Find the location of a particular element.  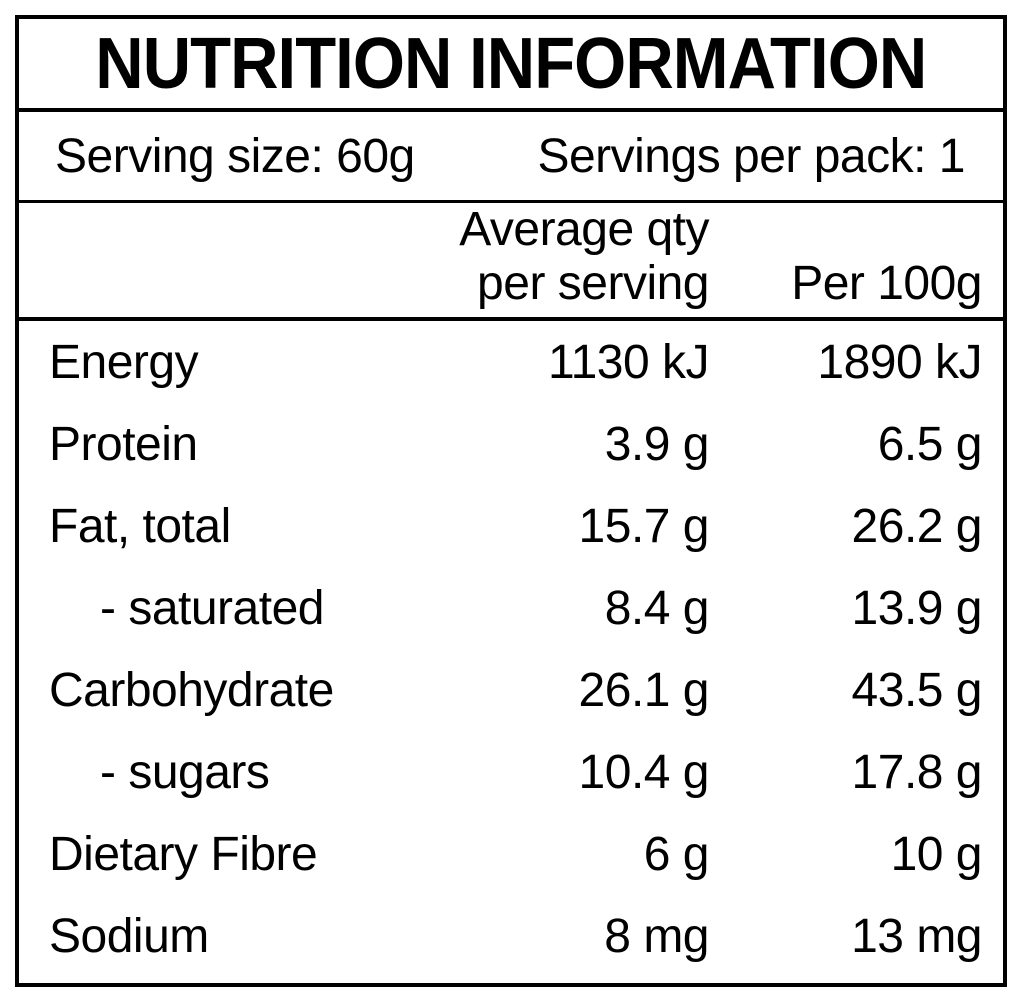

column-header-row: Average qty per serving Per 100g is located at coordinates (511, 262).